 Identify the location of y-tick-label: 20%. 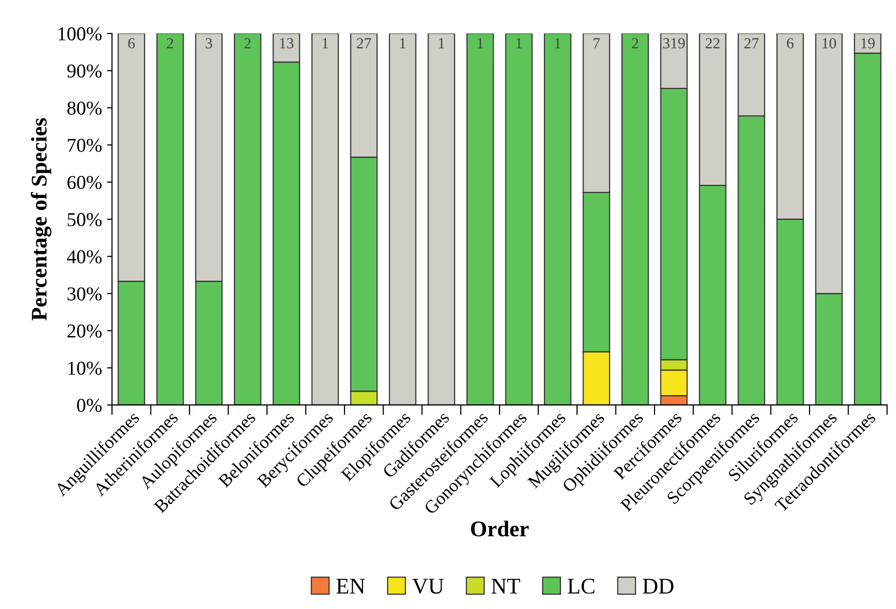
(84, 331).